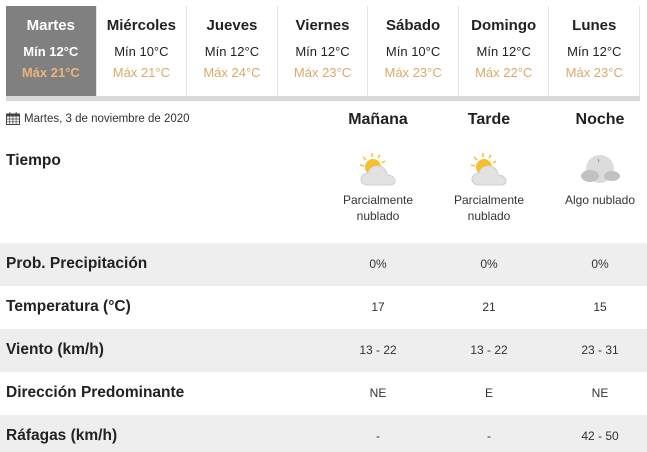 The height and width of the screenshot is (452, 647). Describe the element at coordinates (600, 200) in the screenshot. I see `weather-text: Algo nublado` at that location.